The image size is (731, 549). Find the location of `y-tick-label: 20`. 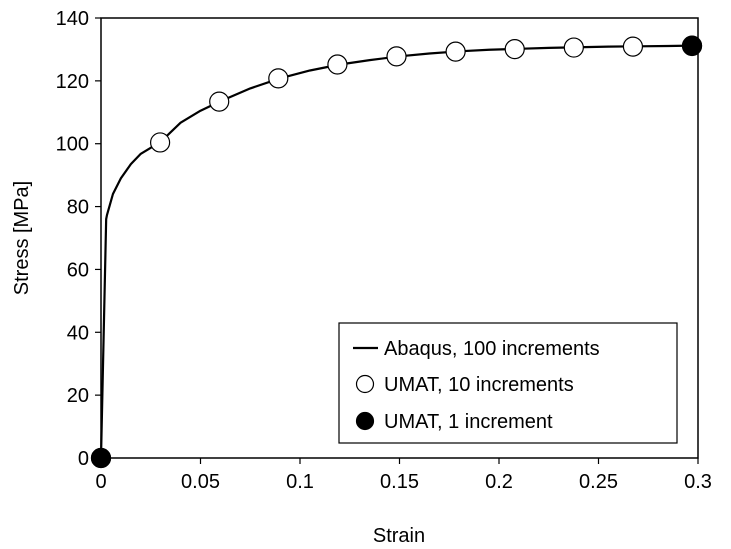

y-tick-label: 20 is located at coordinates (78, 396).